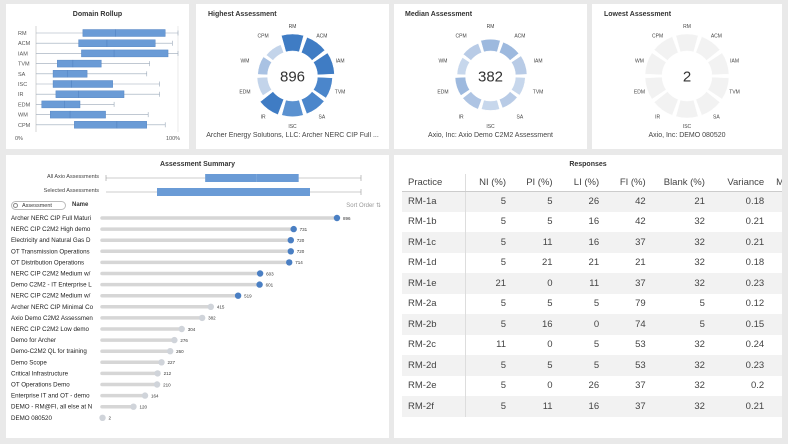  Describe the element at coordinates (687, 135) in the screenshot. I see `lowest-caption: Axio, Inc: DEMO 080520` at that location.